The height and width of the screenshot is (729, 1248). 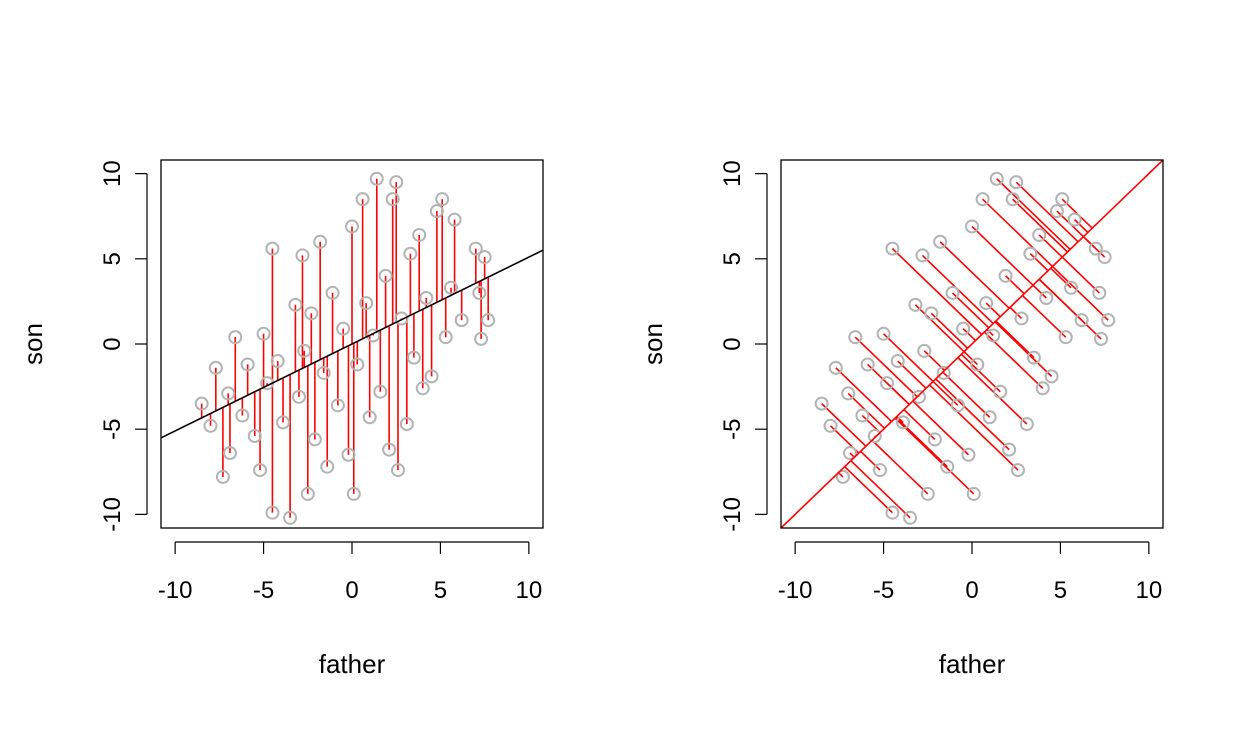 I want to click on left-x-tick-label: 5, so click(x=440, y=590).